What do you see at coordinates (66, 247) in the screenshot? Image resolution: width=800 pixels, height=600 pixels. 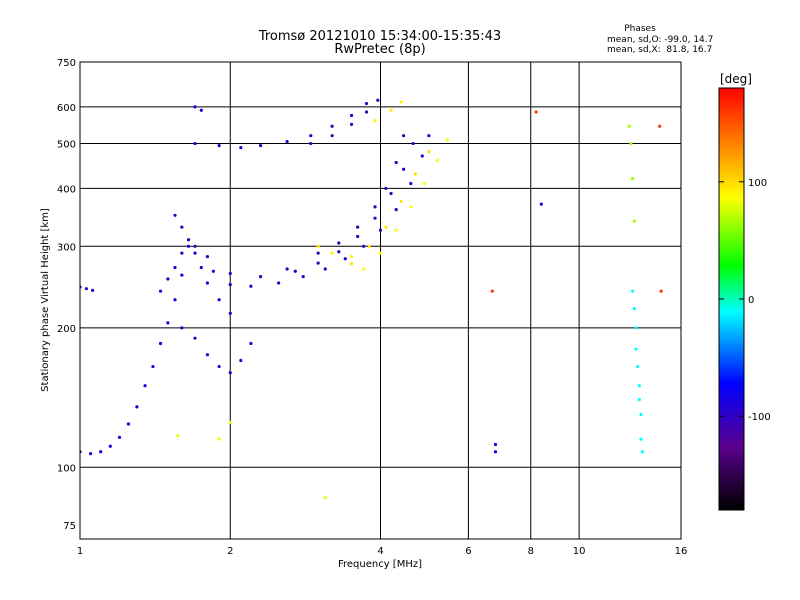 I see `y-tick-label: 300` at bounding box center [66, 247].